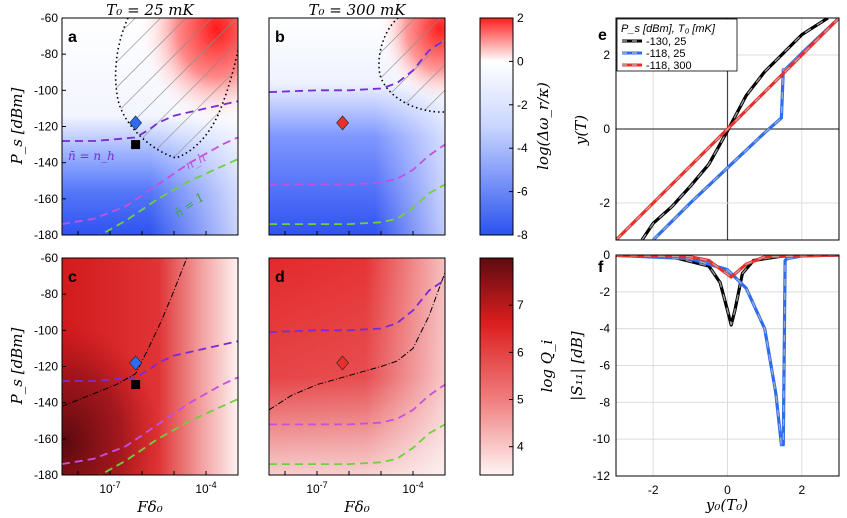 Image resolution: width=847 pixels, height=518 pixels. Describe the element at coordinates (46, 439) in the screenshot. I see `ytick-label-c: -160` at that location.